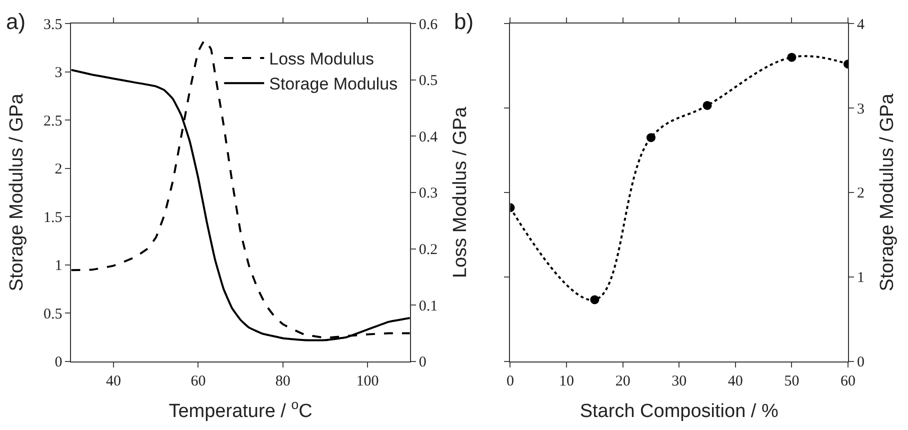 This screenshot has height=430, width=908. What do you see at coordinates (679, 381) in the screenshot?
I see `x-tick-label: 30` at bounding box center [679, 381].